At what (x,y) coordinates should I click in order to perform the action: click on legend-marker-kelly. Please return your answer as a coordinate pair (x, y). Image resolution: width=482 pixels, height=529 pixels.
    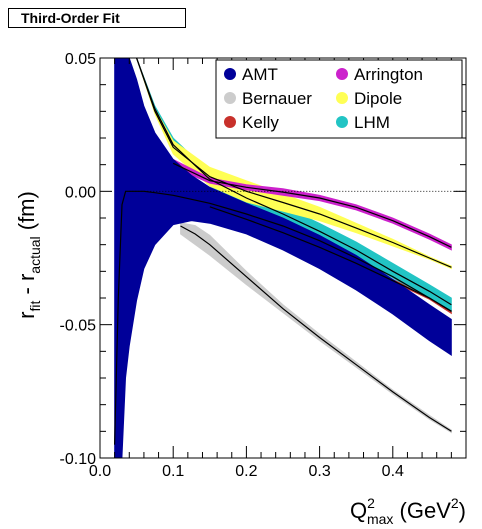
    Looking at the image, I should click on (230, 122).